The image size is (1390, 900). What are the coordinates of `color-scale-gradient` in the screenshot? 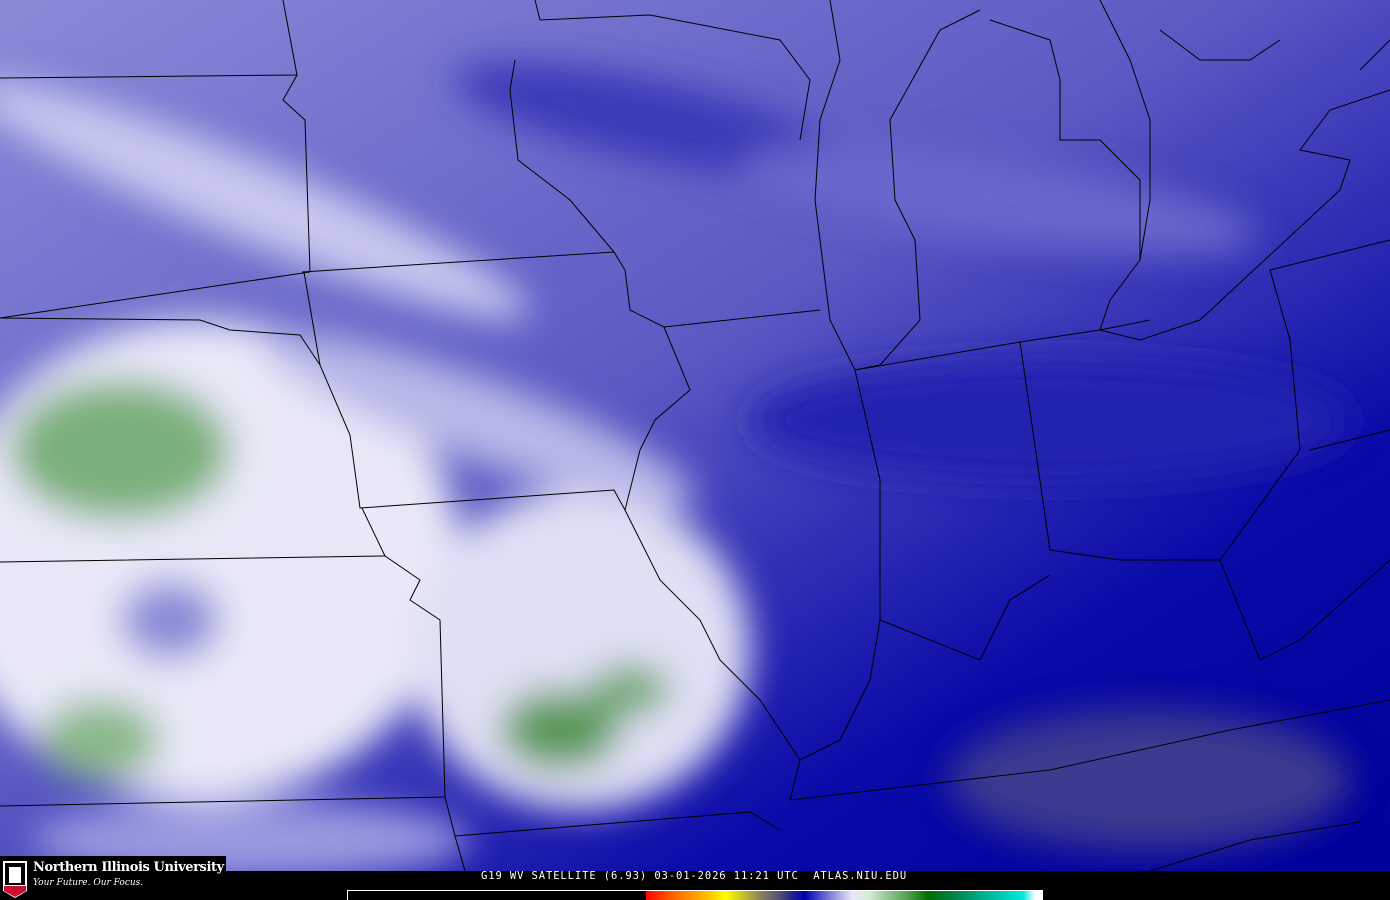 It's located at (844, 895).